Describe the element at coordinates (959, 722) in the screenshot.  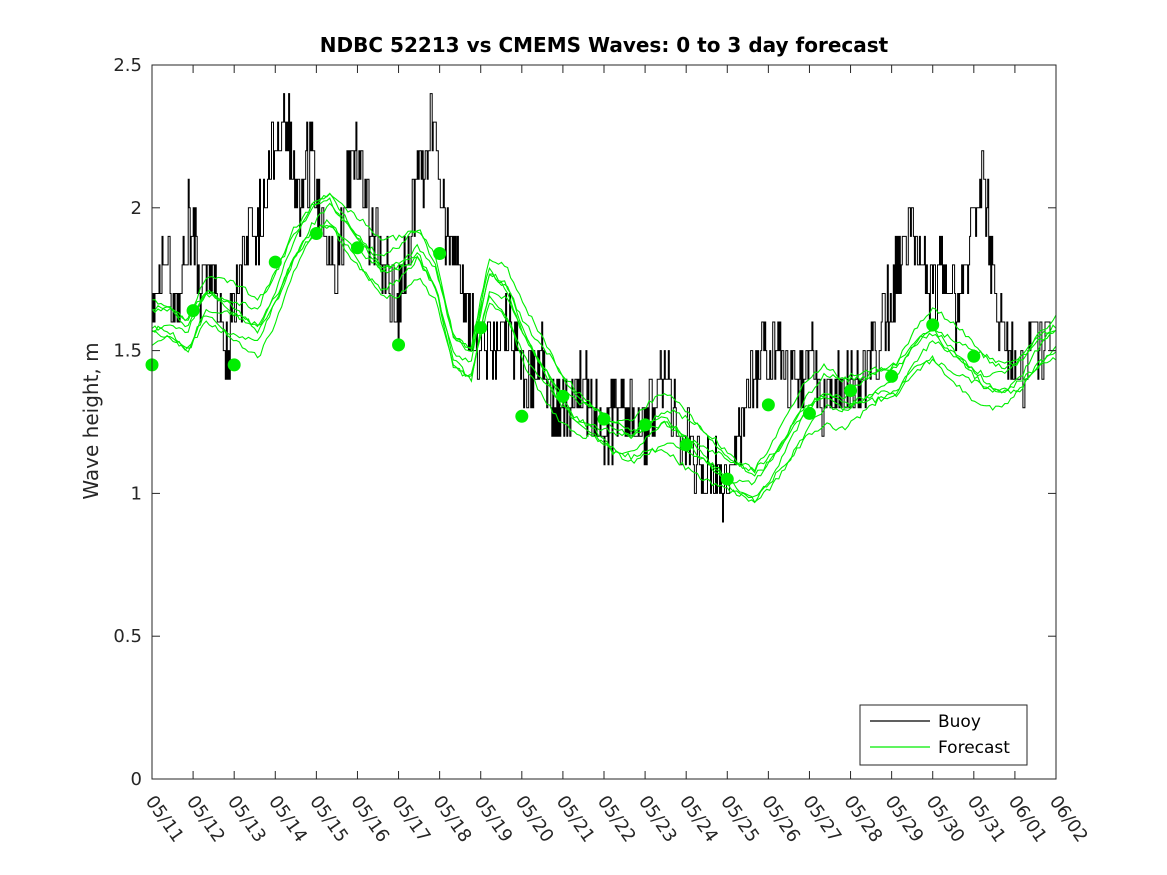
I see `legend-label-buoy: Buoy` at that location.